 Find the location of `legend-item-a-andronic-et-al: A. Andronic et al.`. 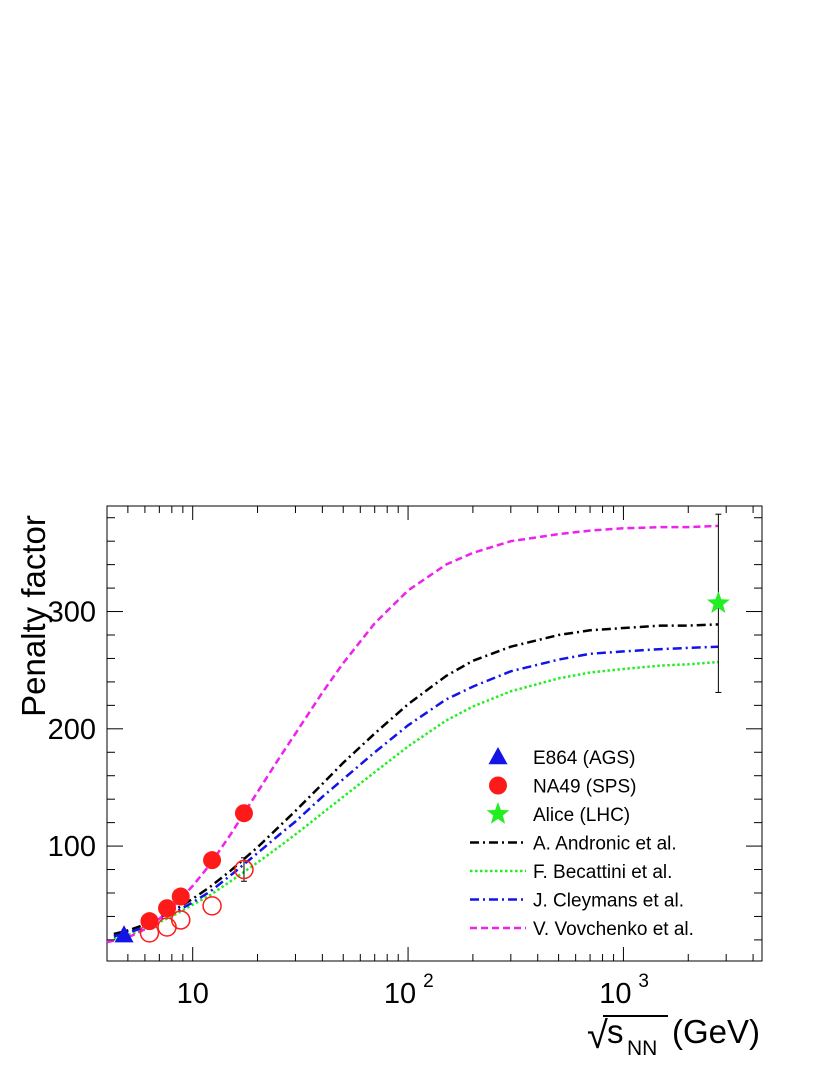

legend-item-a-andronic-et-al: A. Andronic et al. is located at coordinates (573, 844).